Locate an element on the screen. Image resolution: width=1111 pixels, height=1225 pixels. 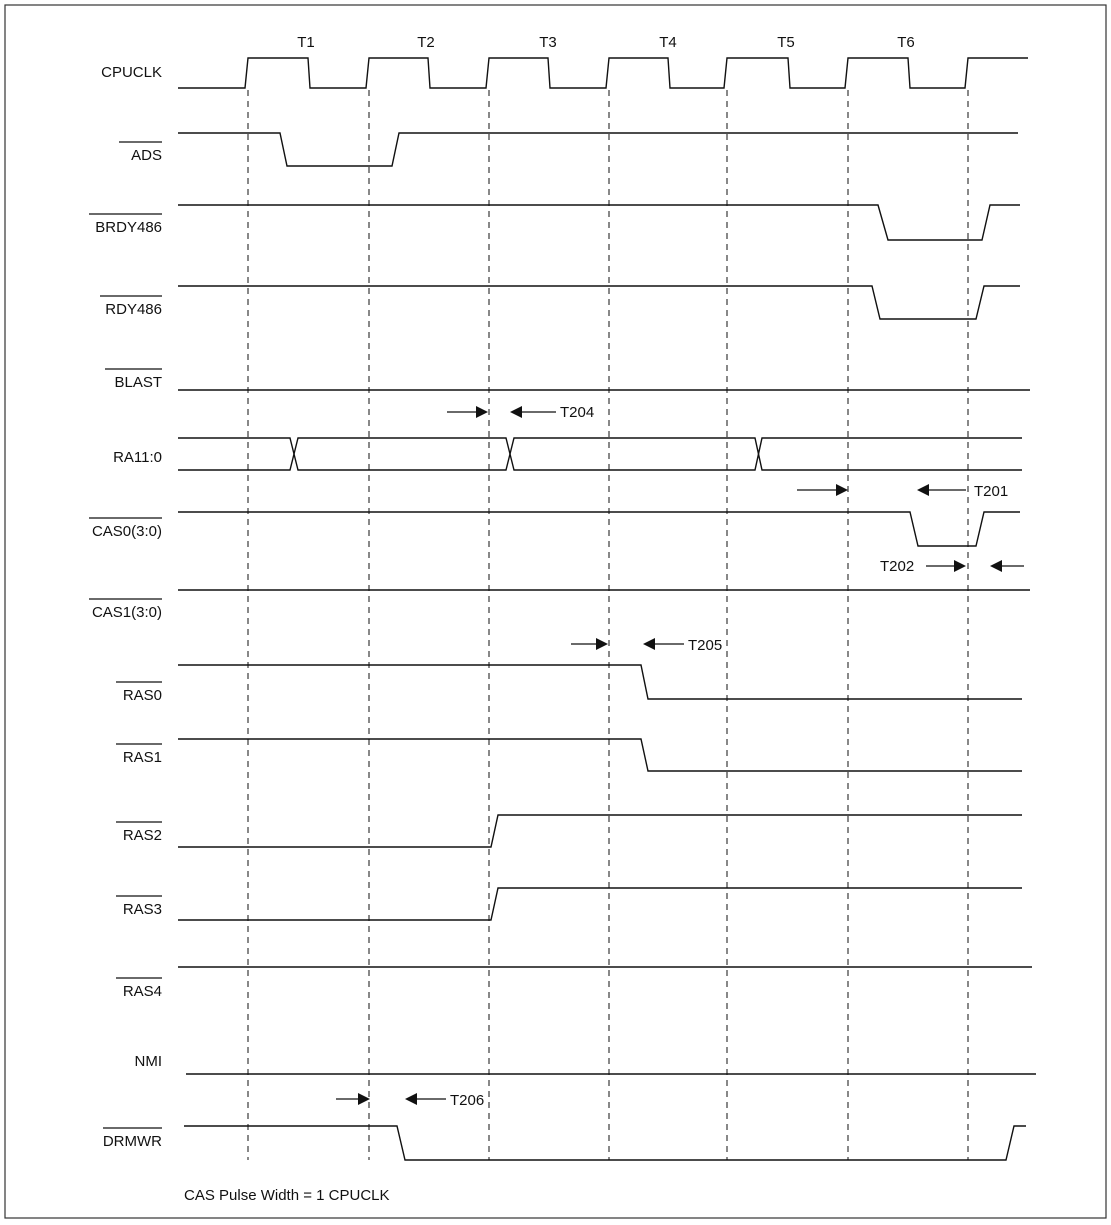
label-ras0: RAS0 is located at coordinates (142, 695).